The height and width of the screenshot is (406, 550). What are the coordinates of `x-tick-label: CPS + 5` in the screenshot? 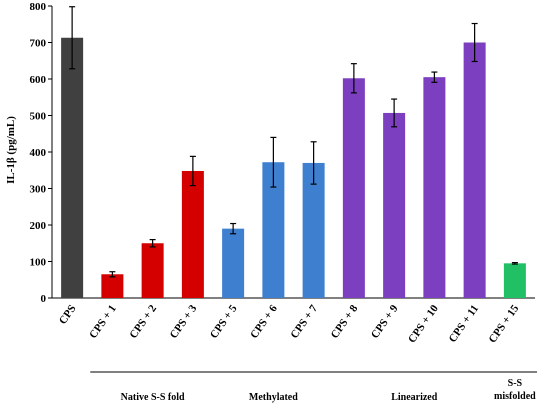 It's located at (224, 321).